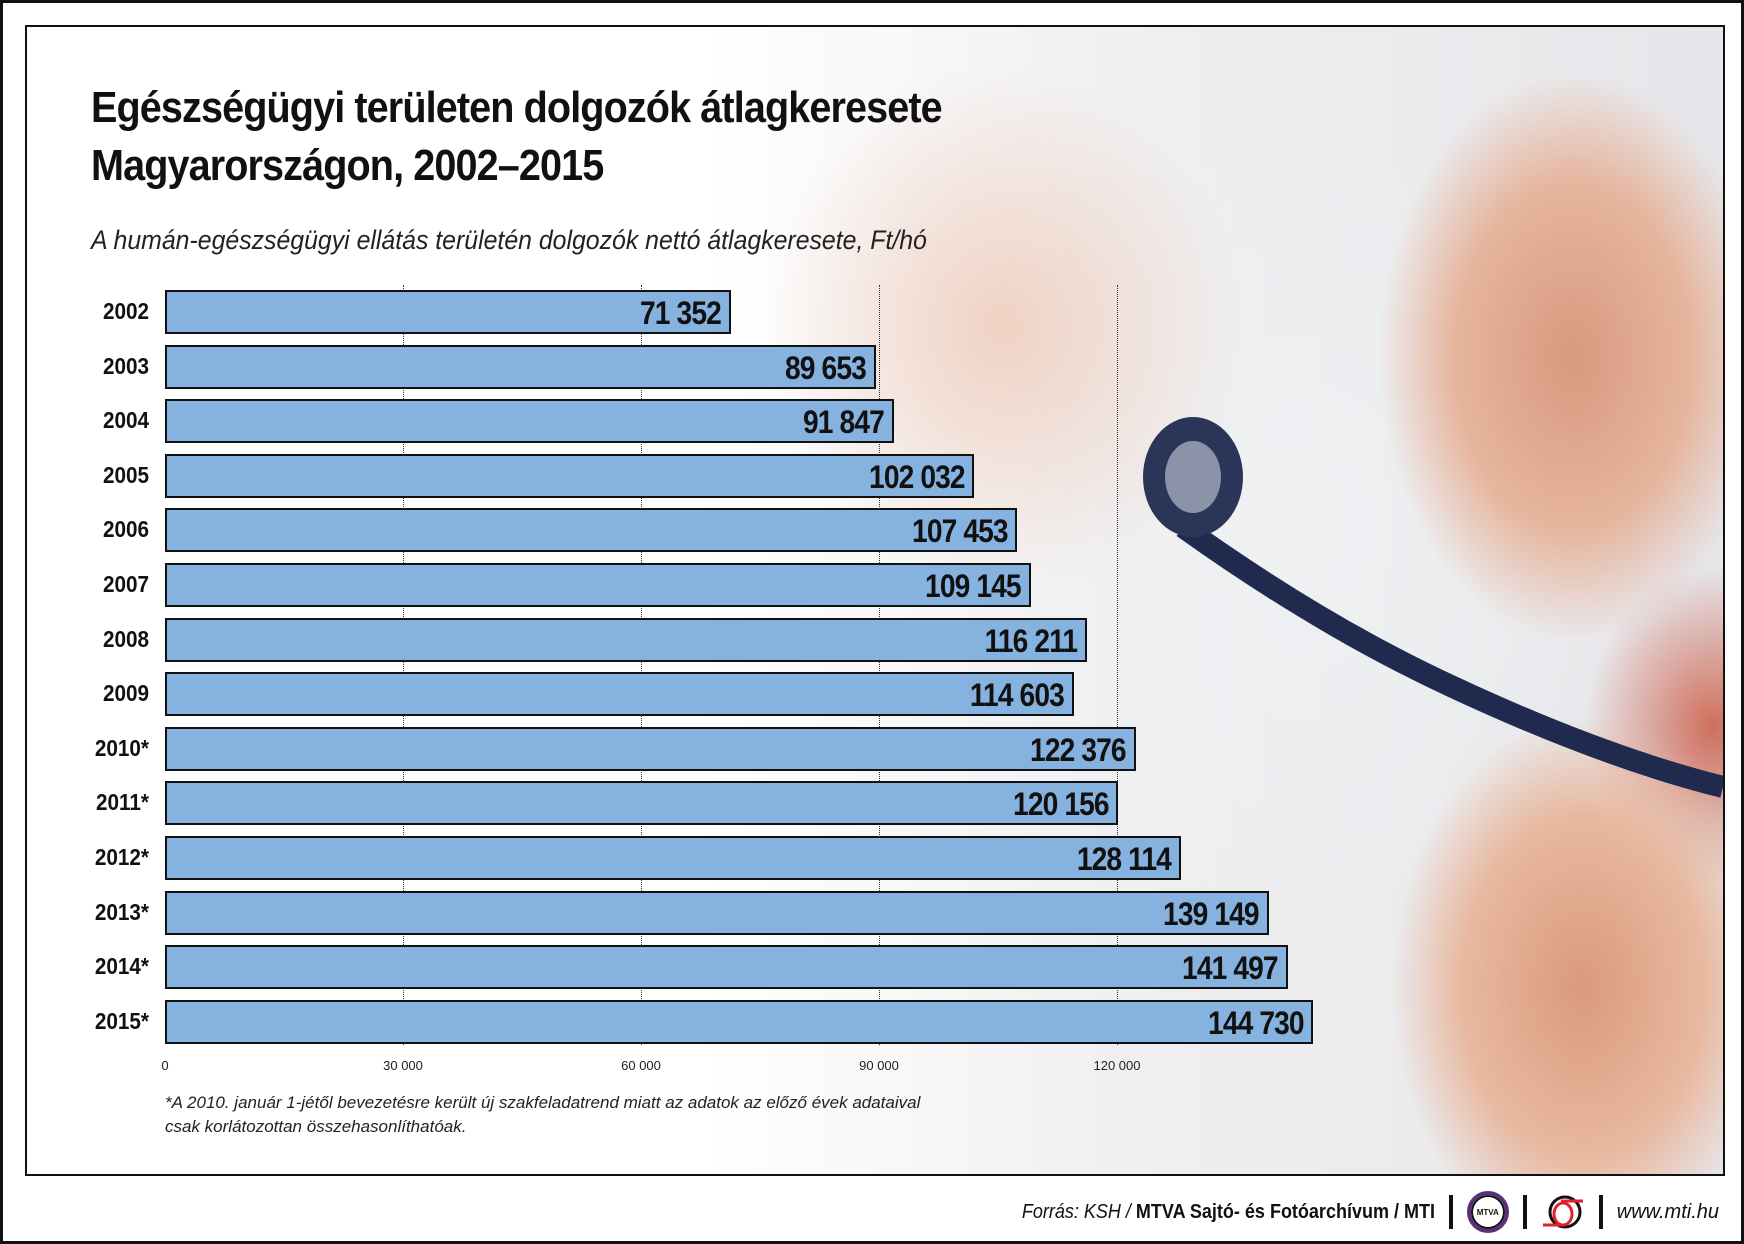 The height and width of the screenshot is (1244, 1744). What do you see at coordinates (1230, 968) in the screenshot?
I see `bar-value-label: 141 497` at bounding box center [1230, 968].